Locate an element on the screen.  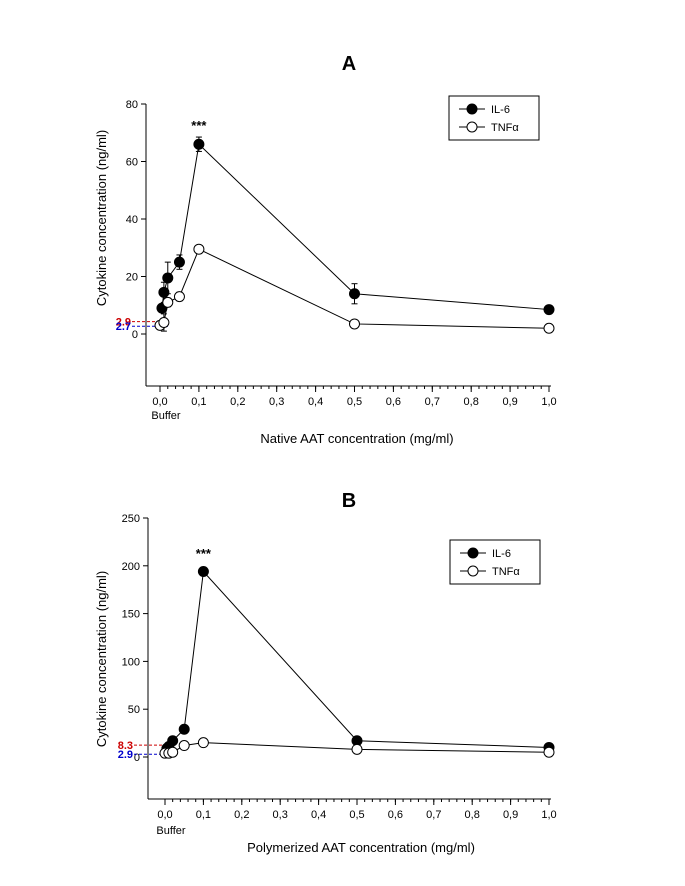
y-tick-label-b: 200 is located at coordinates (131, 567).